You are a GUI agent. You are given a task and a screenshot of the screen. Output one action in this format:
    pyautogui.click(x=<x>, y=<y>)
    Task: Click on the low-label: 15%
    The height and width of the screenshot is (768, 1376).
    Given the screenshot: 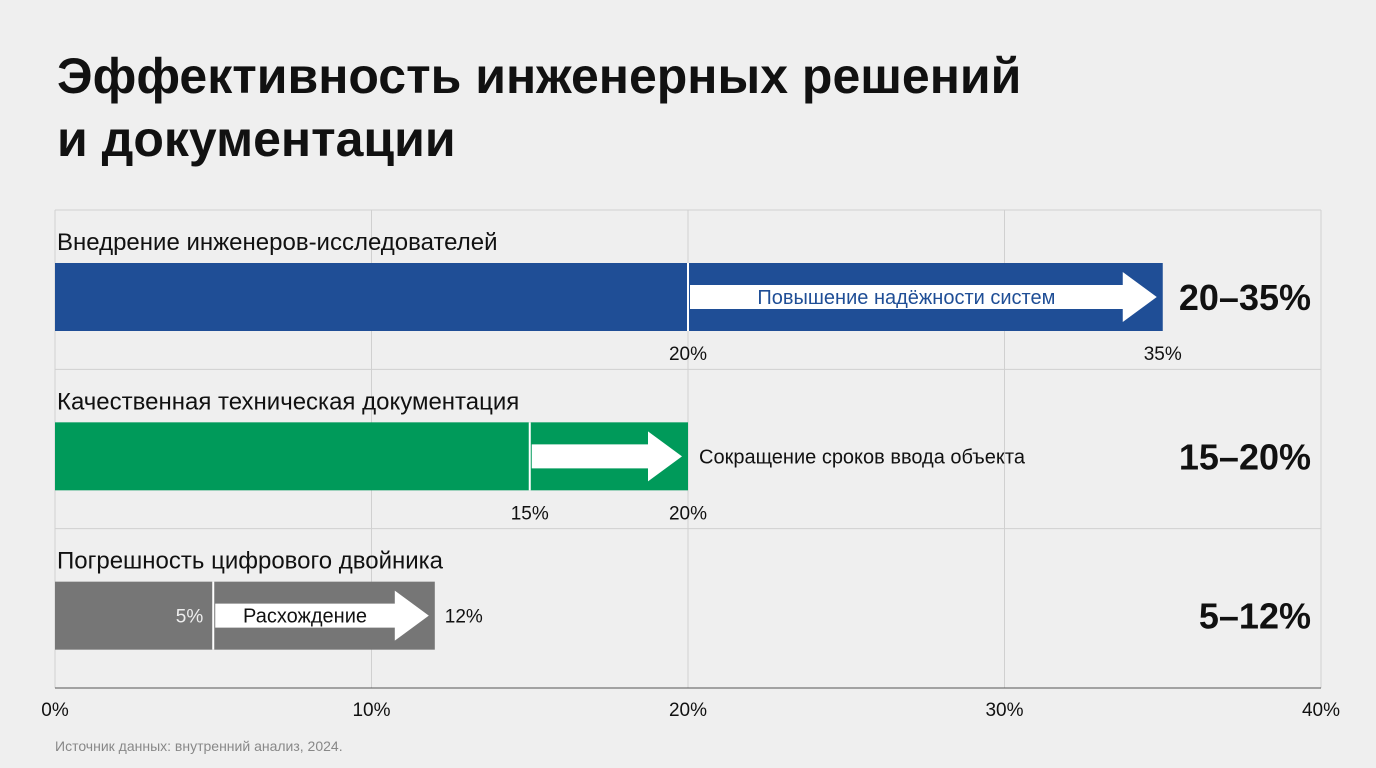 What is the action you would take?
    pyautogui.click(x=530, y=513)
    